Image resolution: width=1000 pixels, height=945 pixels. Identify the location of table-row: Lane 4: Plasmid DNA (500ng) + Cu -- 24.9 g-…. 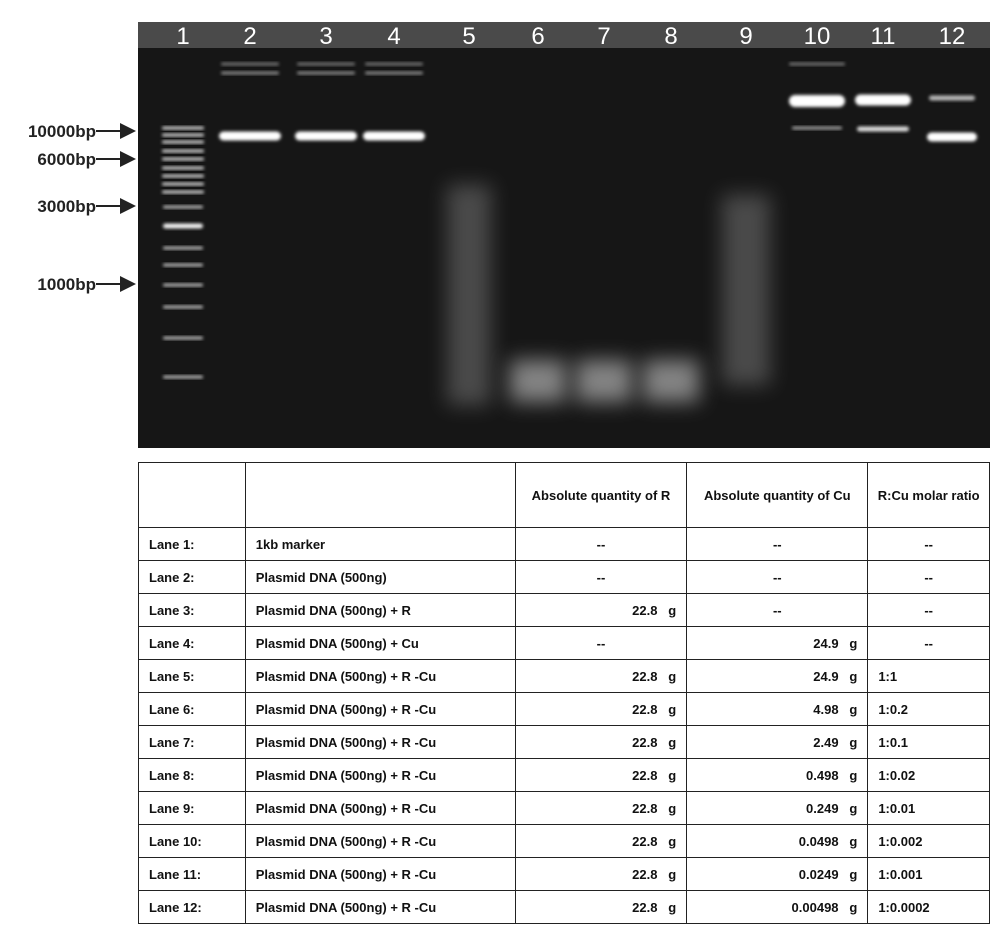
(564, 643).